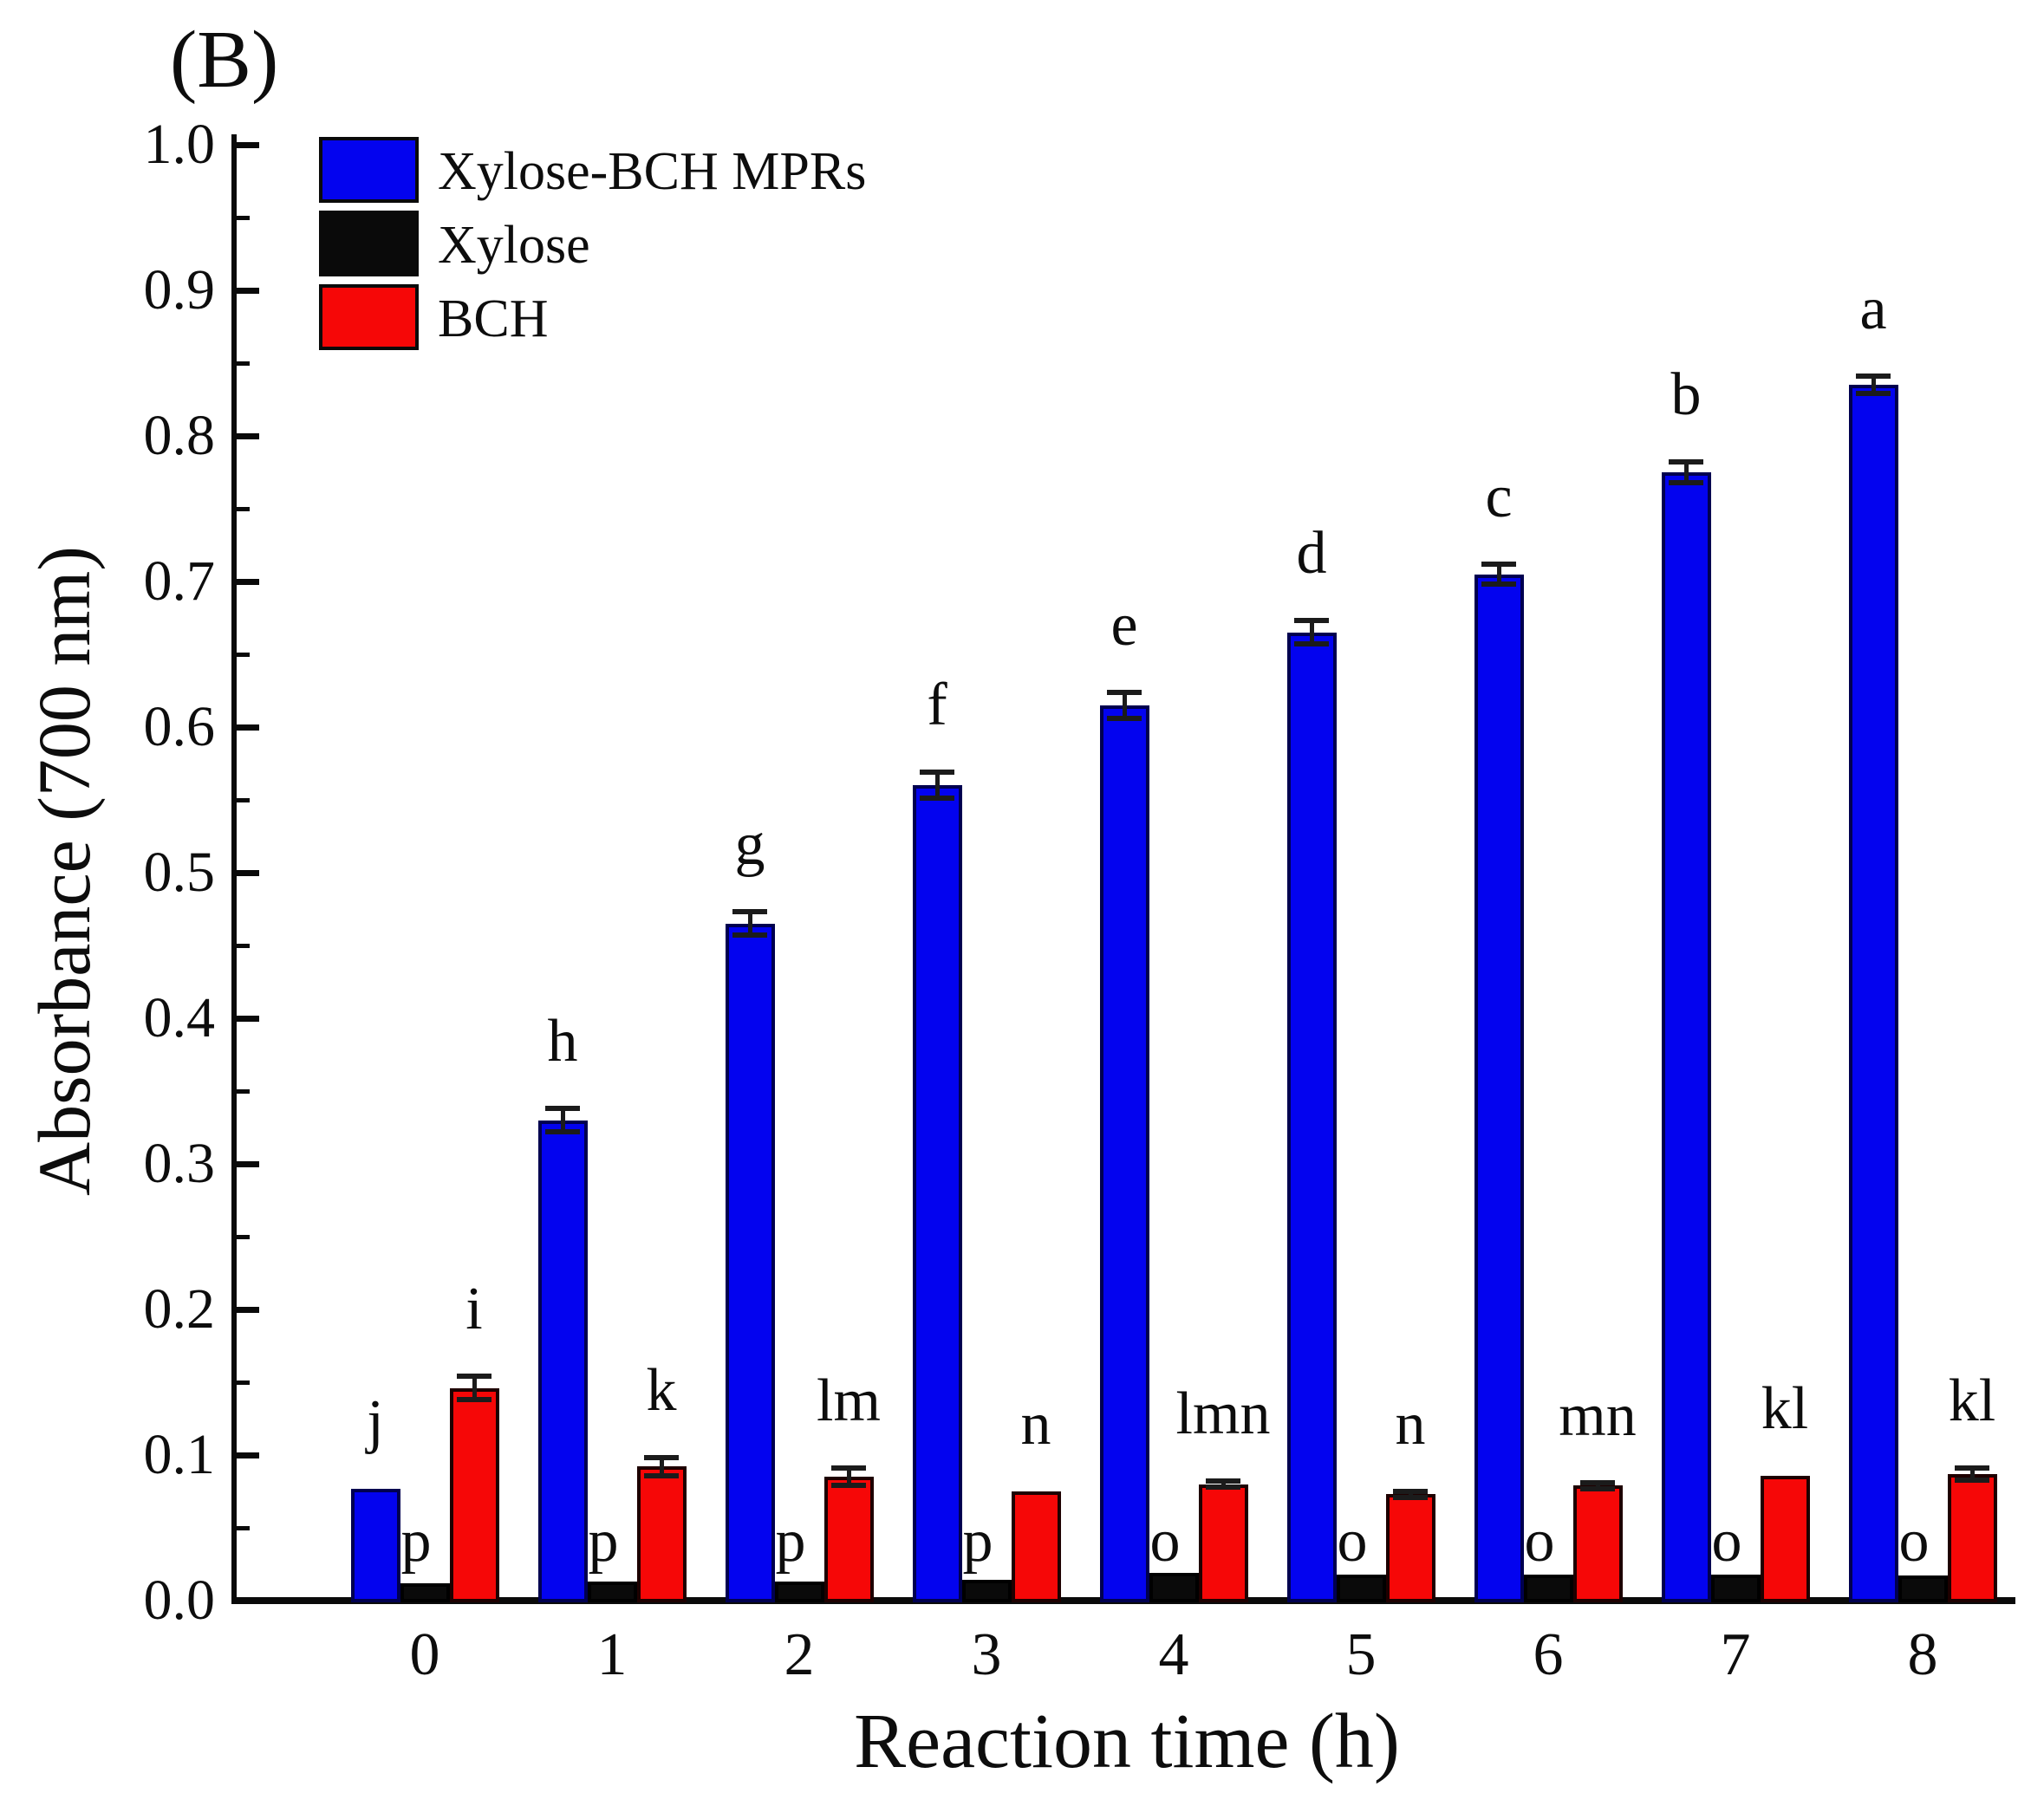 The image size is (2044, 1819). Describe the element at coordinates (375, 1421) in the screenshot. I see `significance-letter: j` at that location.